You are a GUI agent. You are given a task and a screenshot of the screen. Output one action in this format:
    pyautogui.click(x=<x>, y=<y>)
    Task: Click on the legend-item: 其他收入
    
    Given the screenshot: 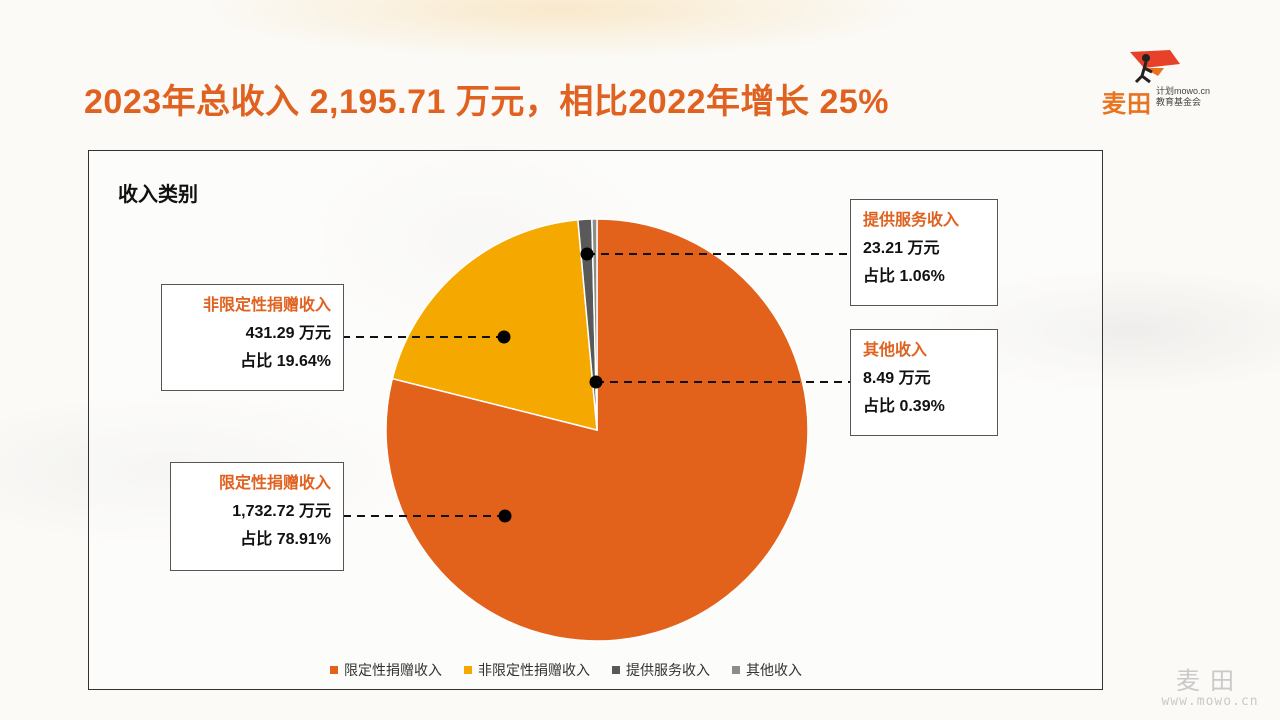 What is the action you would take?
    pyautogui.click(x=767, y=670)
    